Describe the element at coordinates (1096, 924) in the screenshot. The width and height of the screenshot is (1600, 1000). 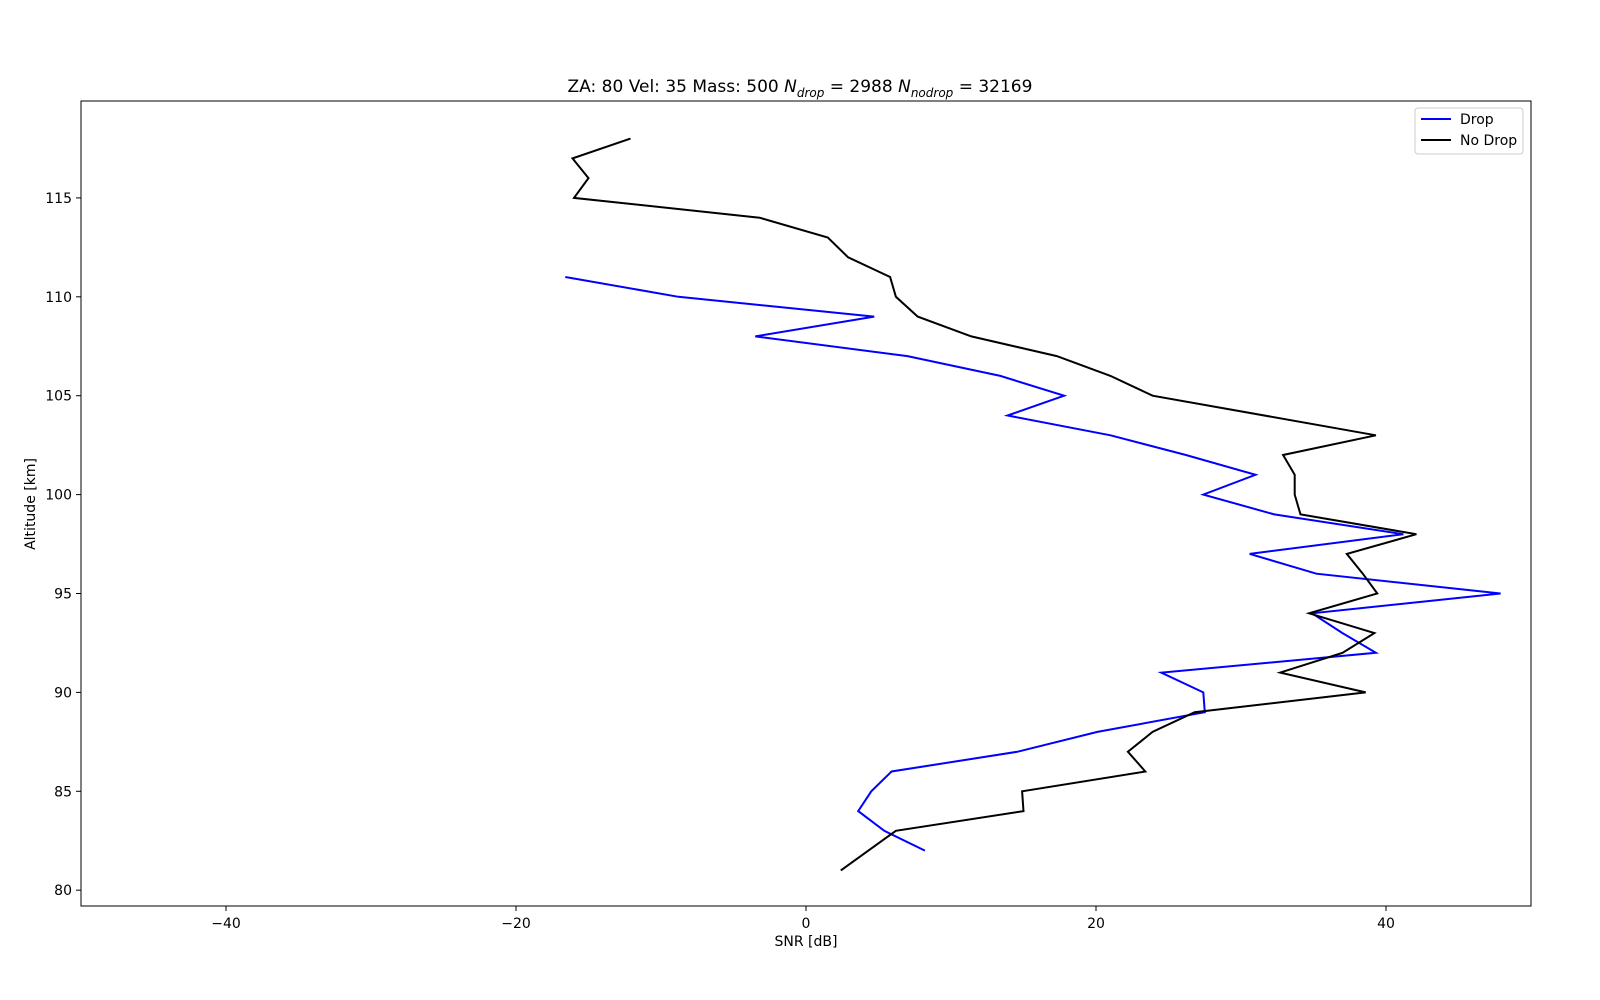
I see `x-tick-label: 20` at that location.